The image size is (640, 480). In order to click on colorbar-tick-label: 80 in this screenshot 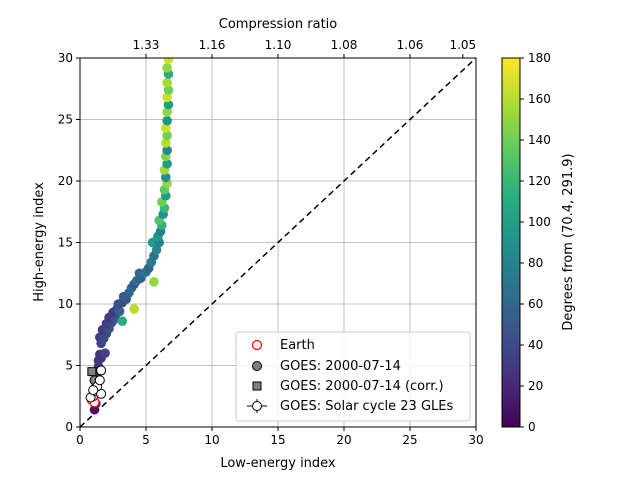, I will do `click(535, 263)`.